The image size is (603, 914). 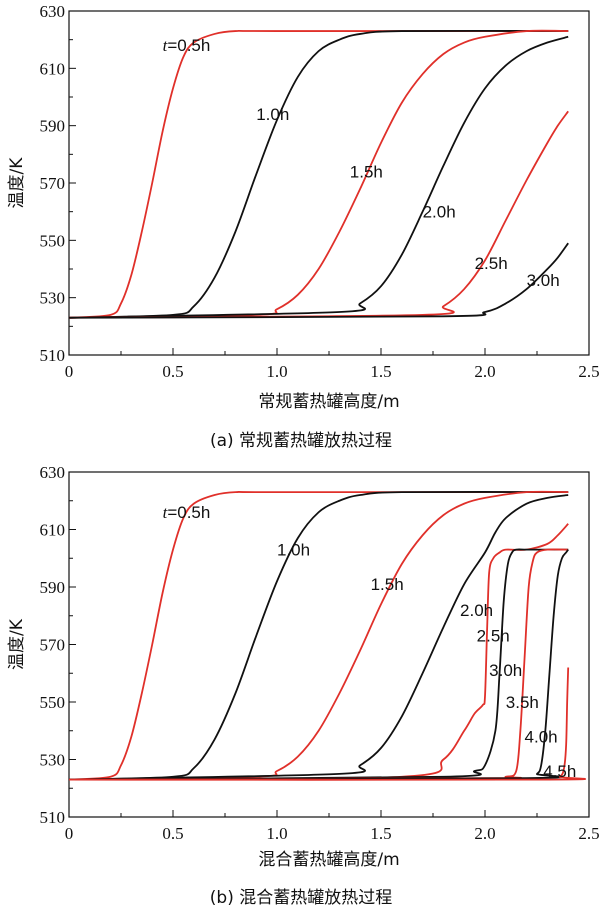 I want to click on series-line-3-0h, so click(x=318, y=280).